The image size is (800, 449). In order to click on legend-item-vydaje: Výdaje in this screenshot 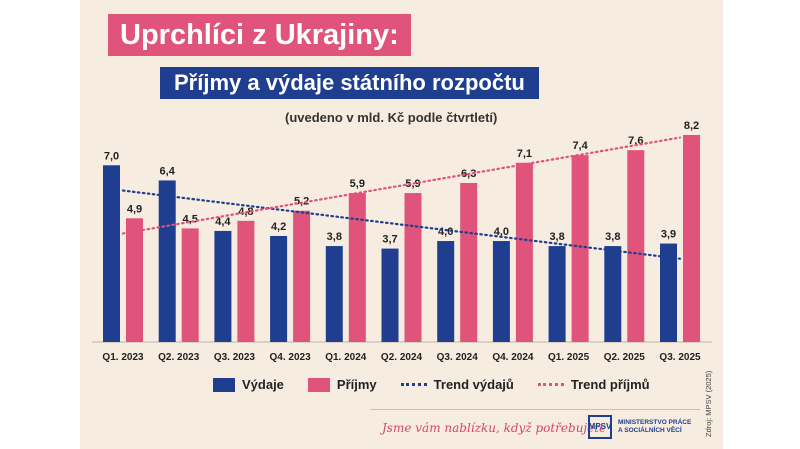, I will do `click(248, 384)`.